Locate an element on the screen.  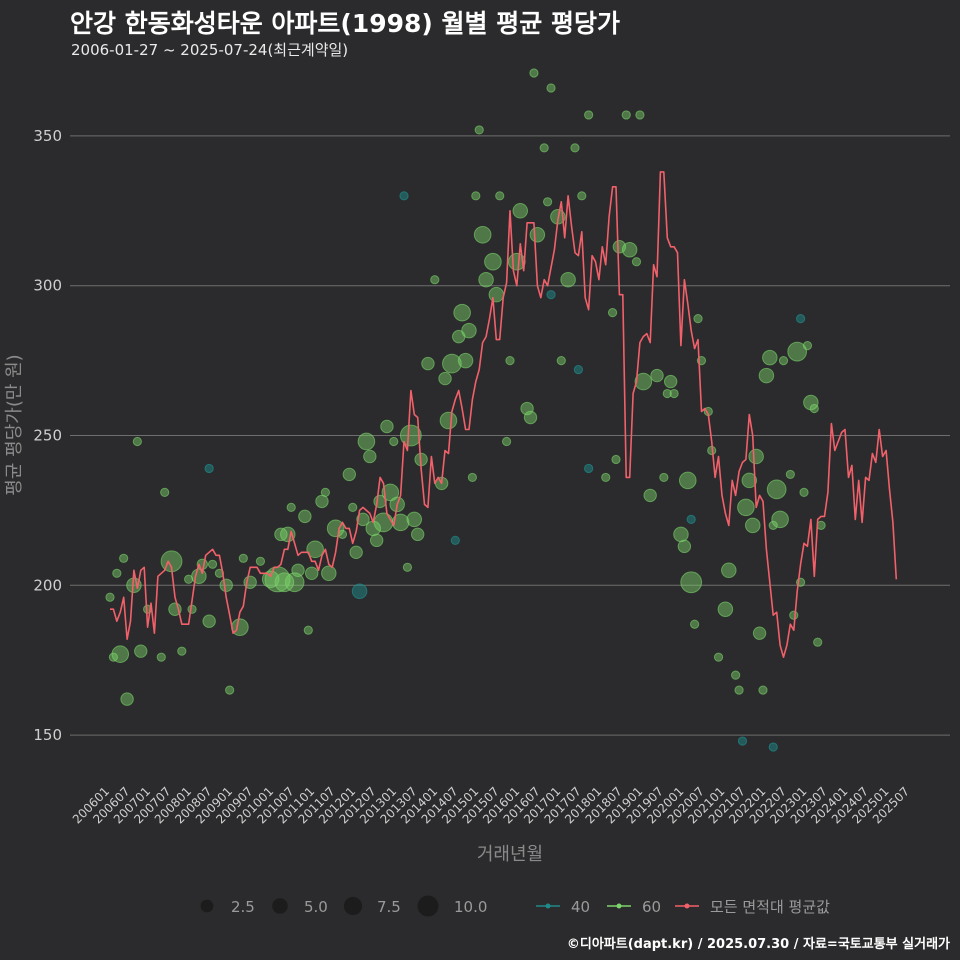
y-tick-labels: 150 200 250 300 350 is located at coordinates (47, 435).